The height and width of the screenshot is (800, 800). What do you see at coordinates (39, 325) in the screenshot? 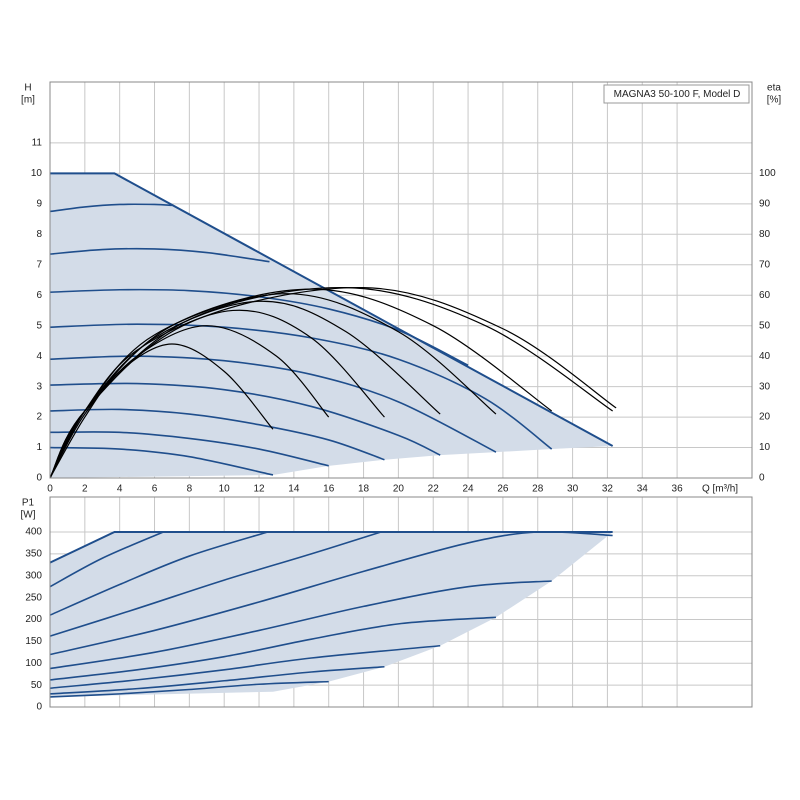
I see `y-tick-label: 5` at bounding box center [39, 325].